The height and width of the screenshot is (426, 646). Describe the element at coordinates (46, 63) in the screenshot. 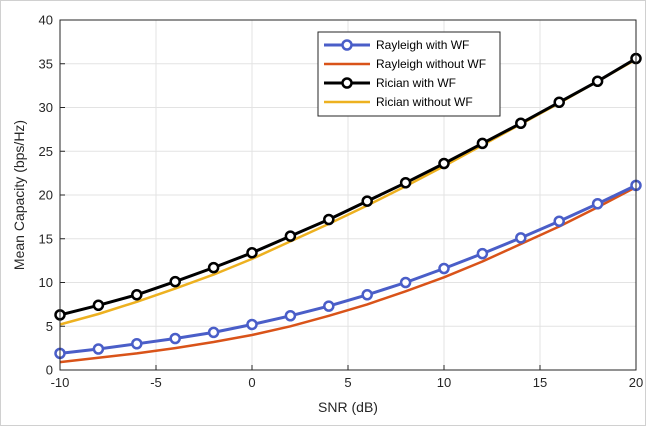

I see `y-tick-label: 35` at that location.